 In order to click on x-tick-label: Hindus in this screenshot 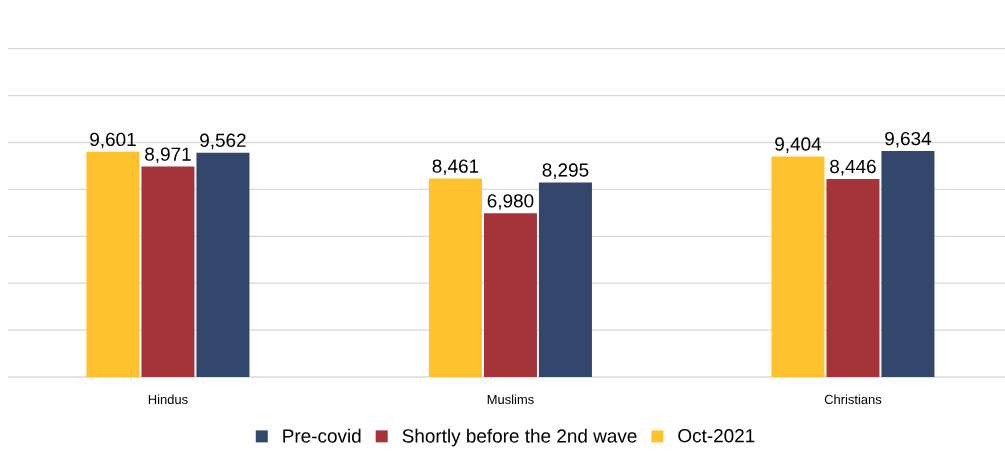, I will do `click(168, 399)`.